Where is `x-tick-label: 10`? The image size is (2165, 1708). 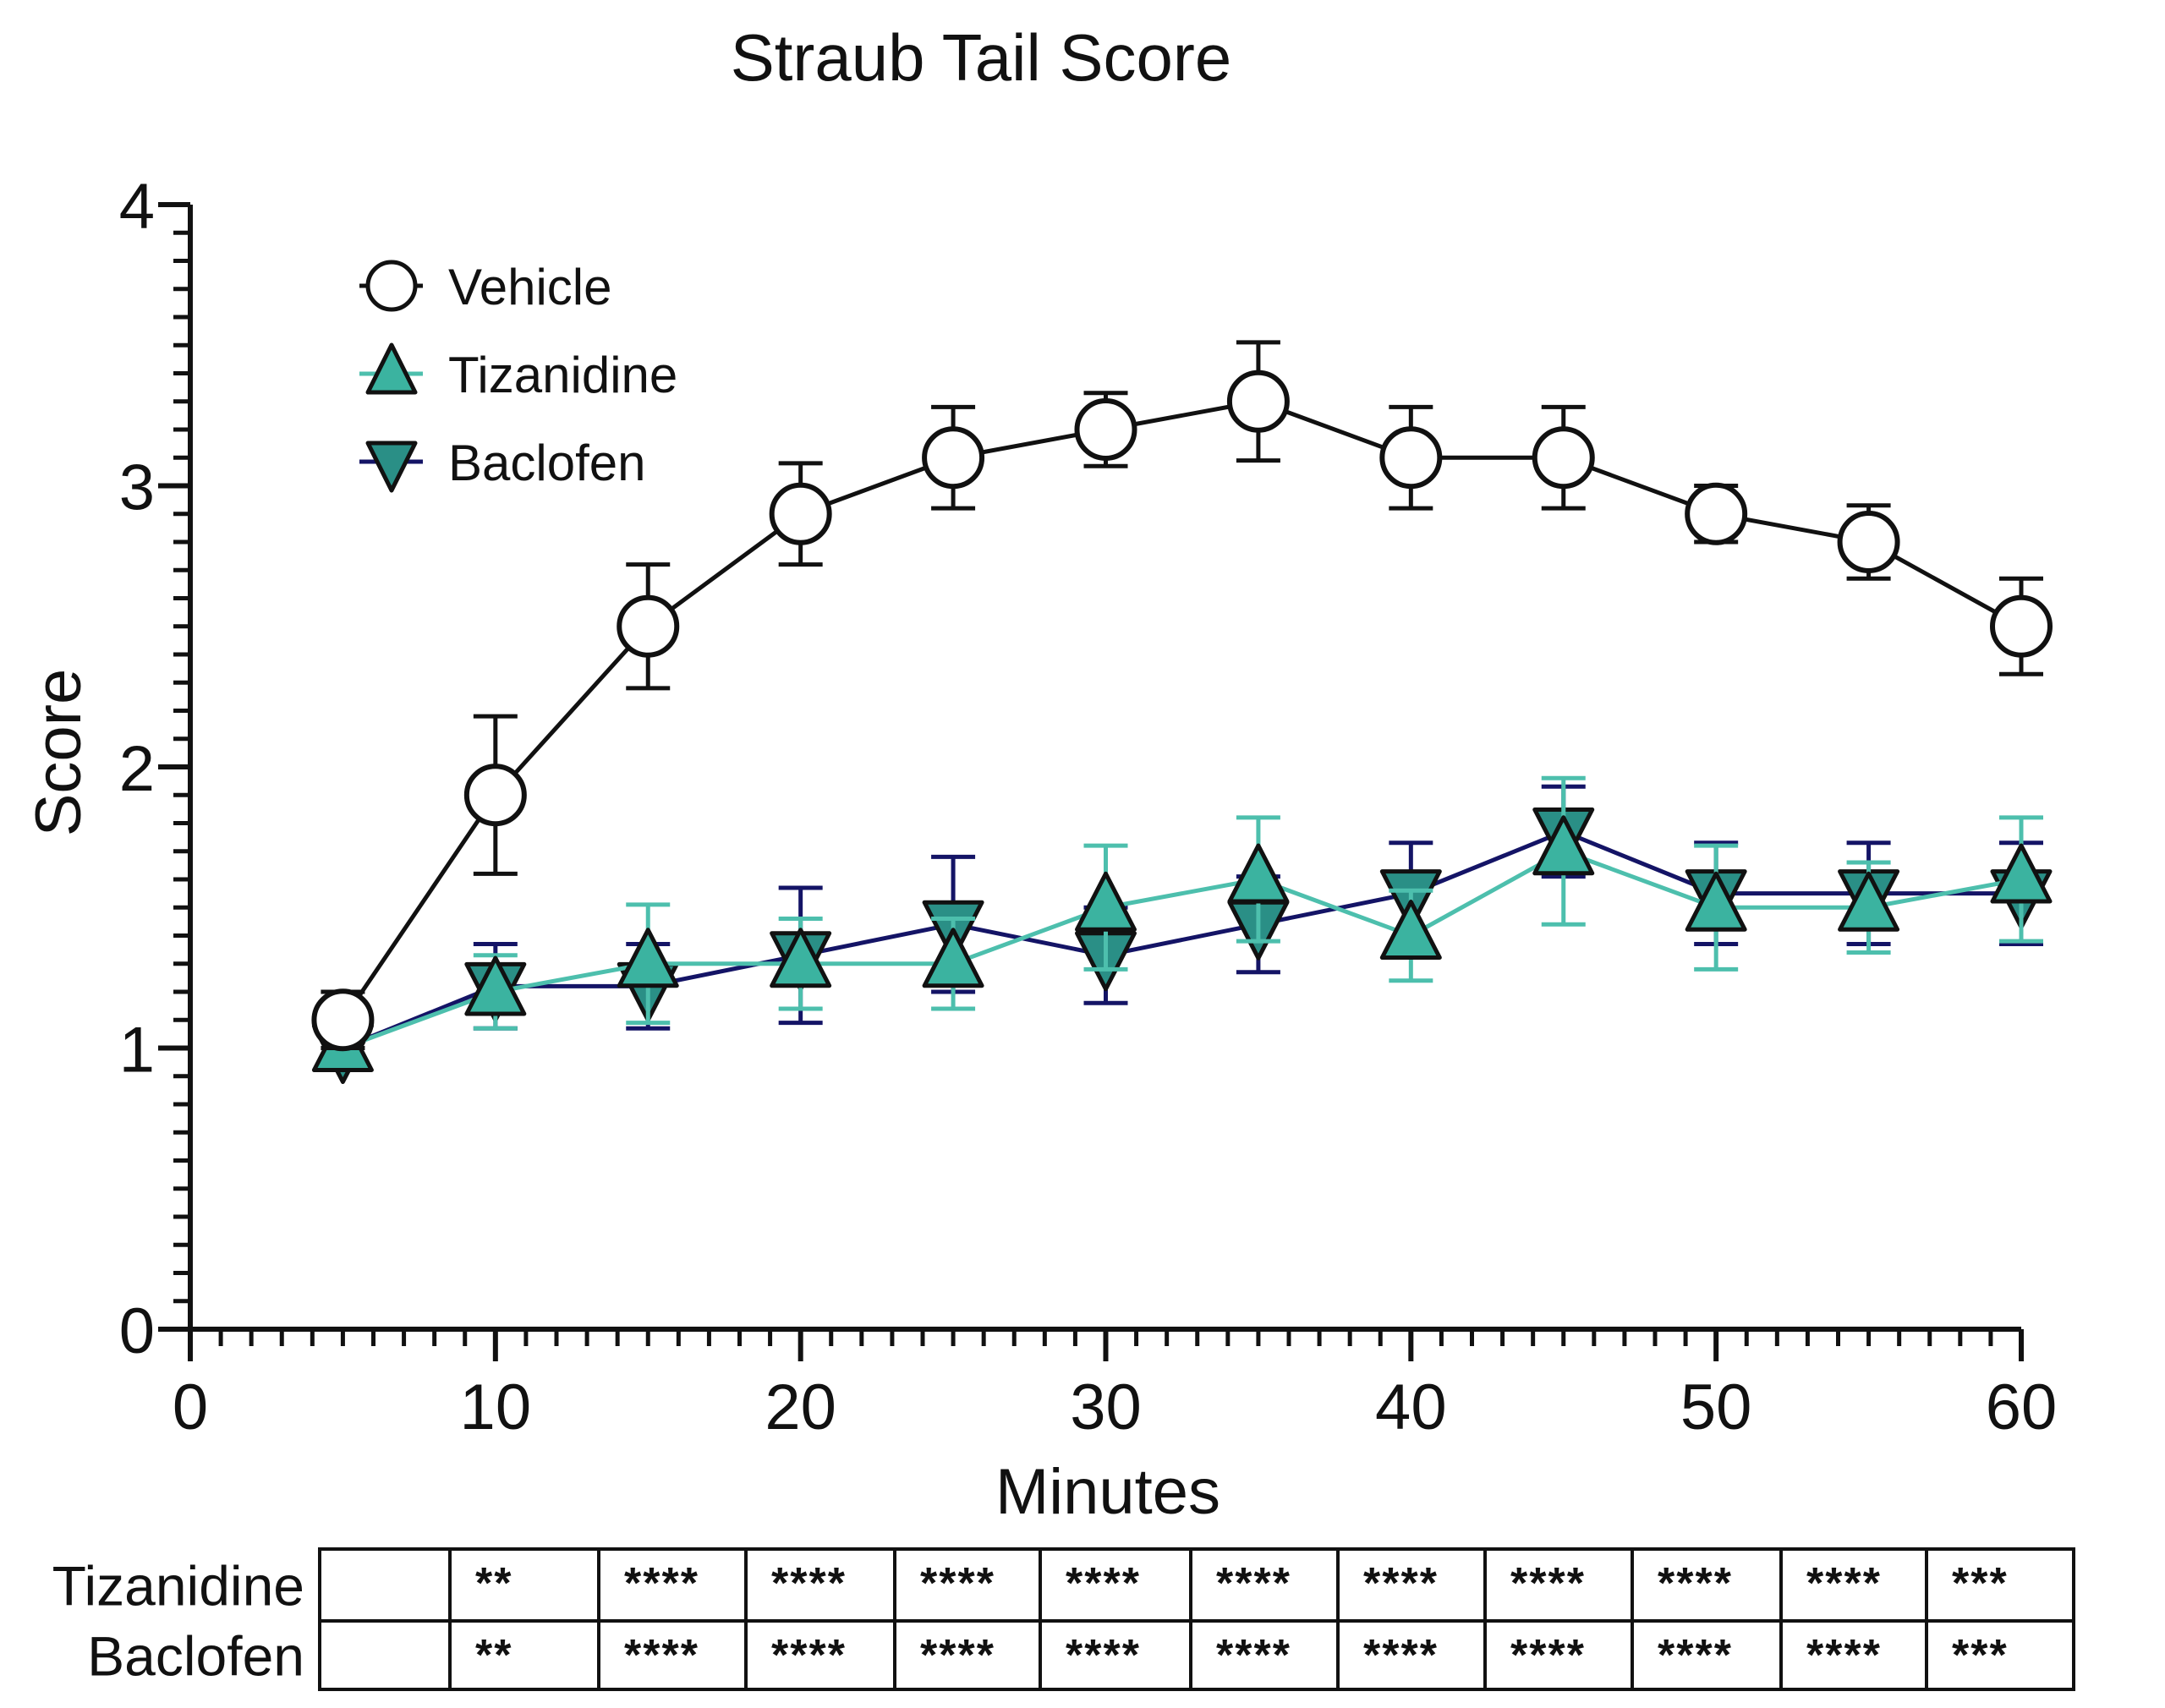 x-tick-label: 10 is located at coordinates (496, 1407).